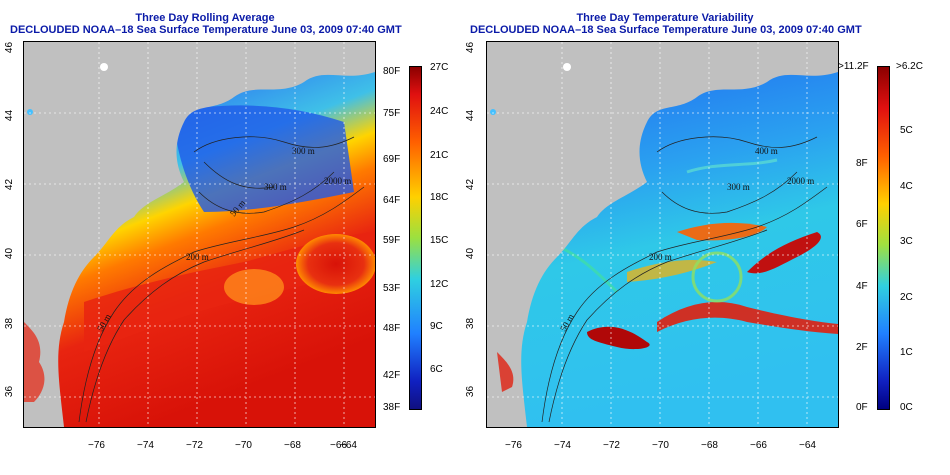 Image resolution: width=950 pixels, height=475 pixels. Describe the element at coordinates (665, 18) in the screenshot. I see `right-title-line1: Three Day Temperature Variability` at that location.